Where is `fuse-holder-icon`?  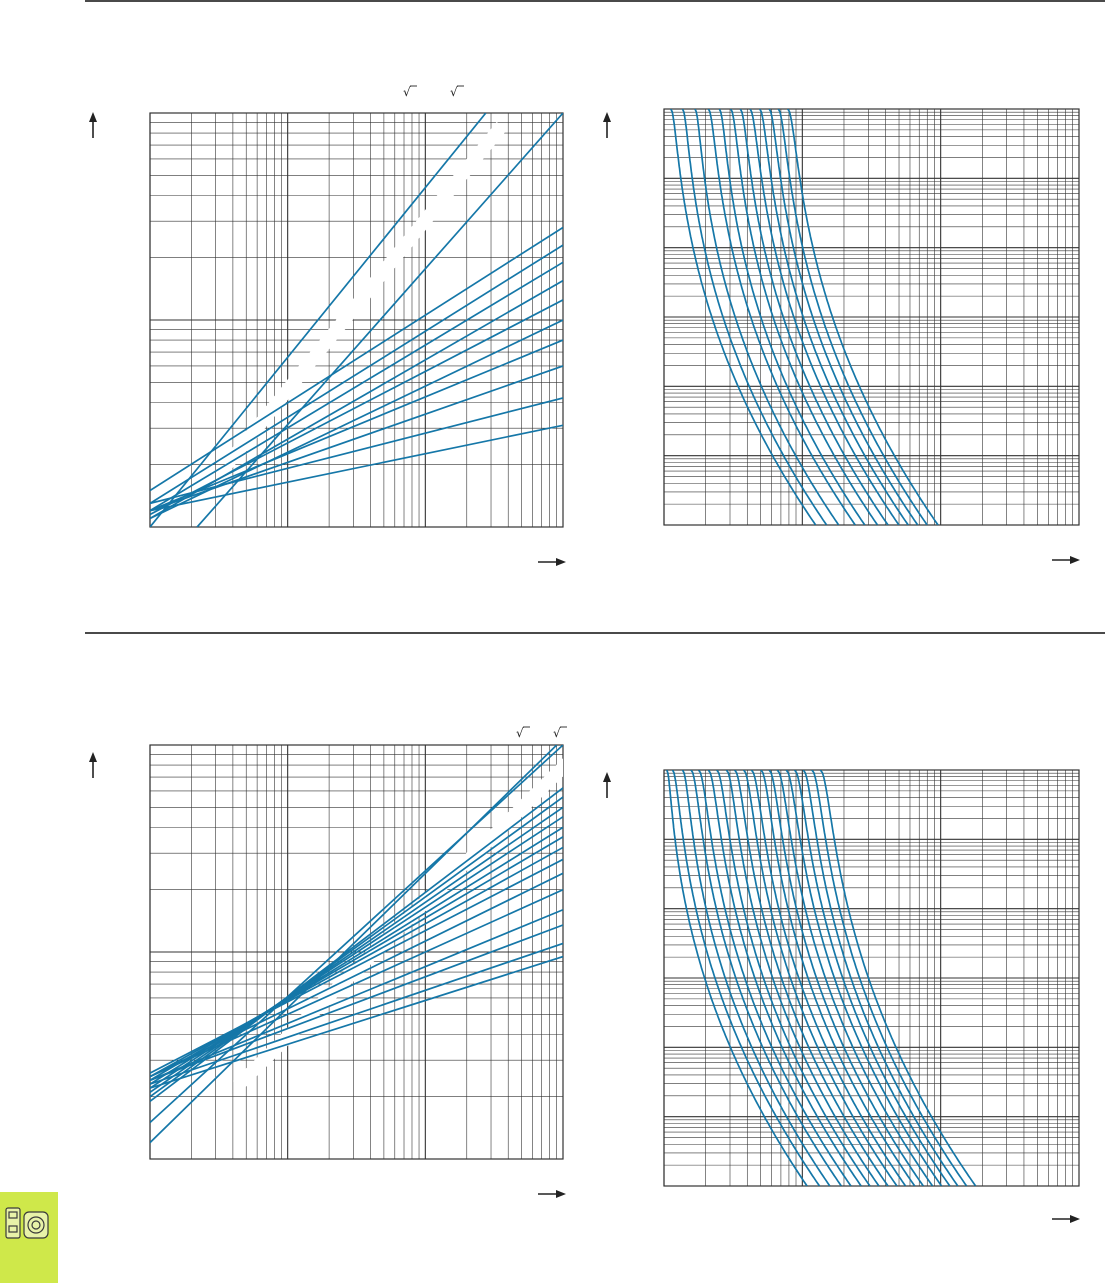
fuse-holder-icon is located at coordinates (27, 1223).